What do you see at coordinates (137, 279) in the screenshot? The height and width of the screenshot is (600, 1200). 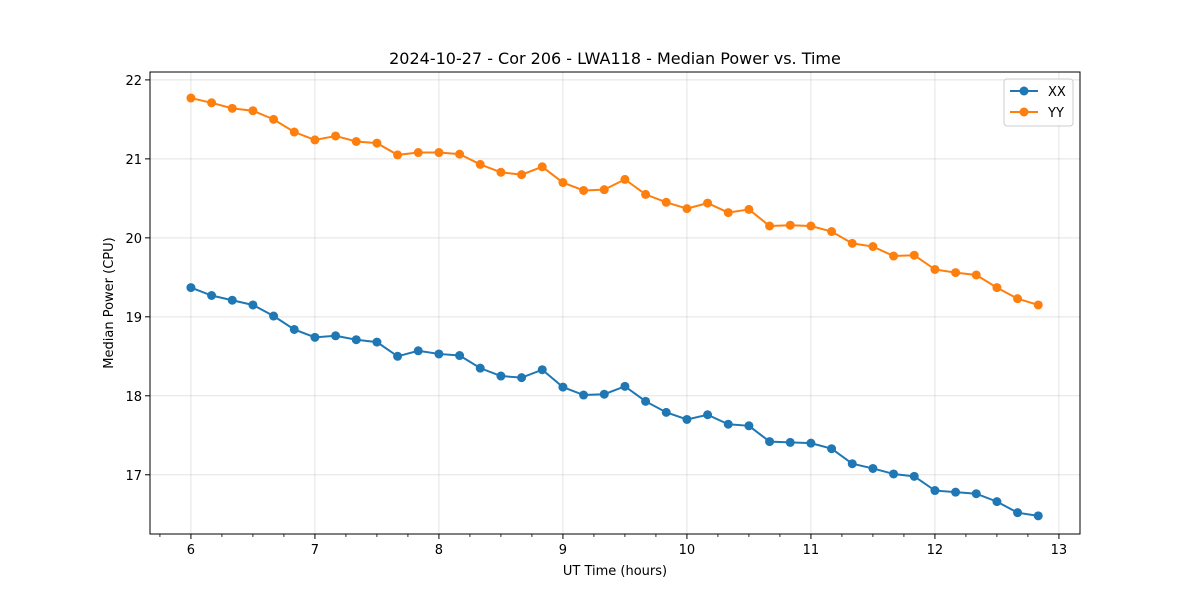 I see `y-axis-ticks: 17 18 19 20 21 22` at bounding box center [137, 279].